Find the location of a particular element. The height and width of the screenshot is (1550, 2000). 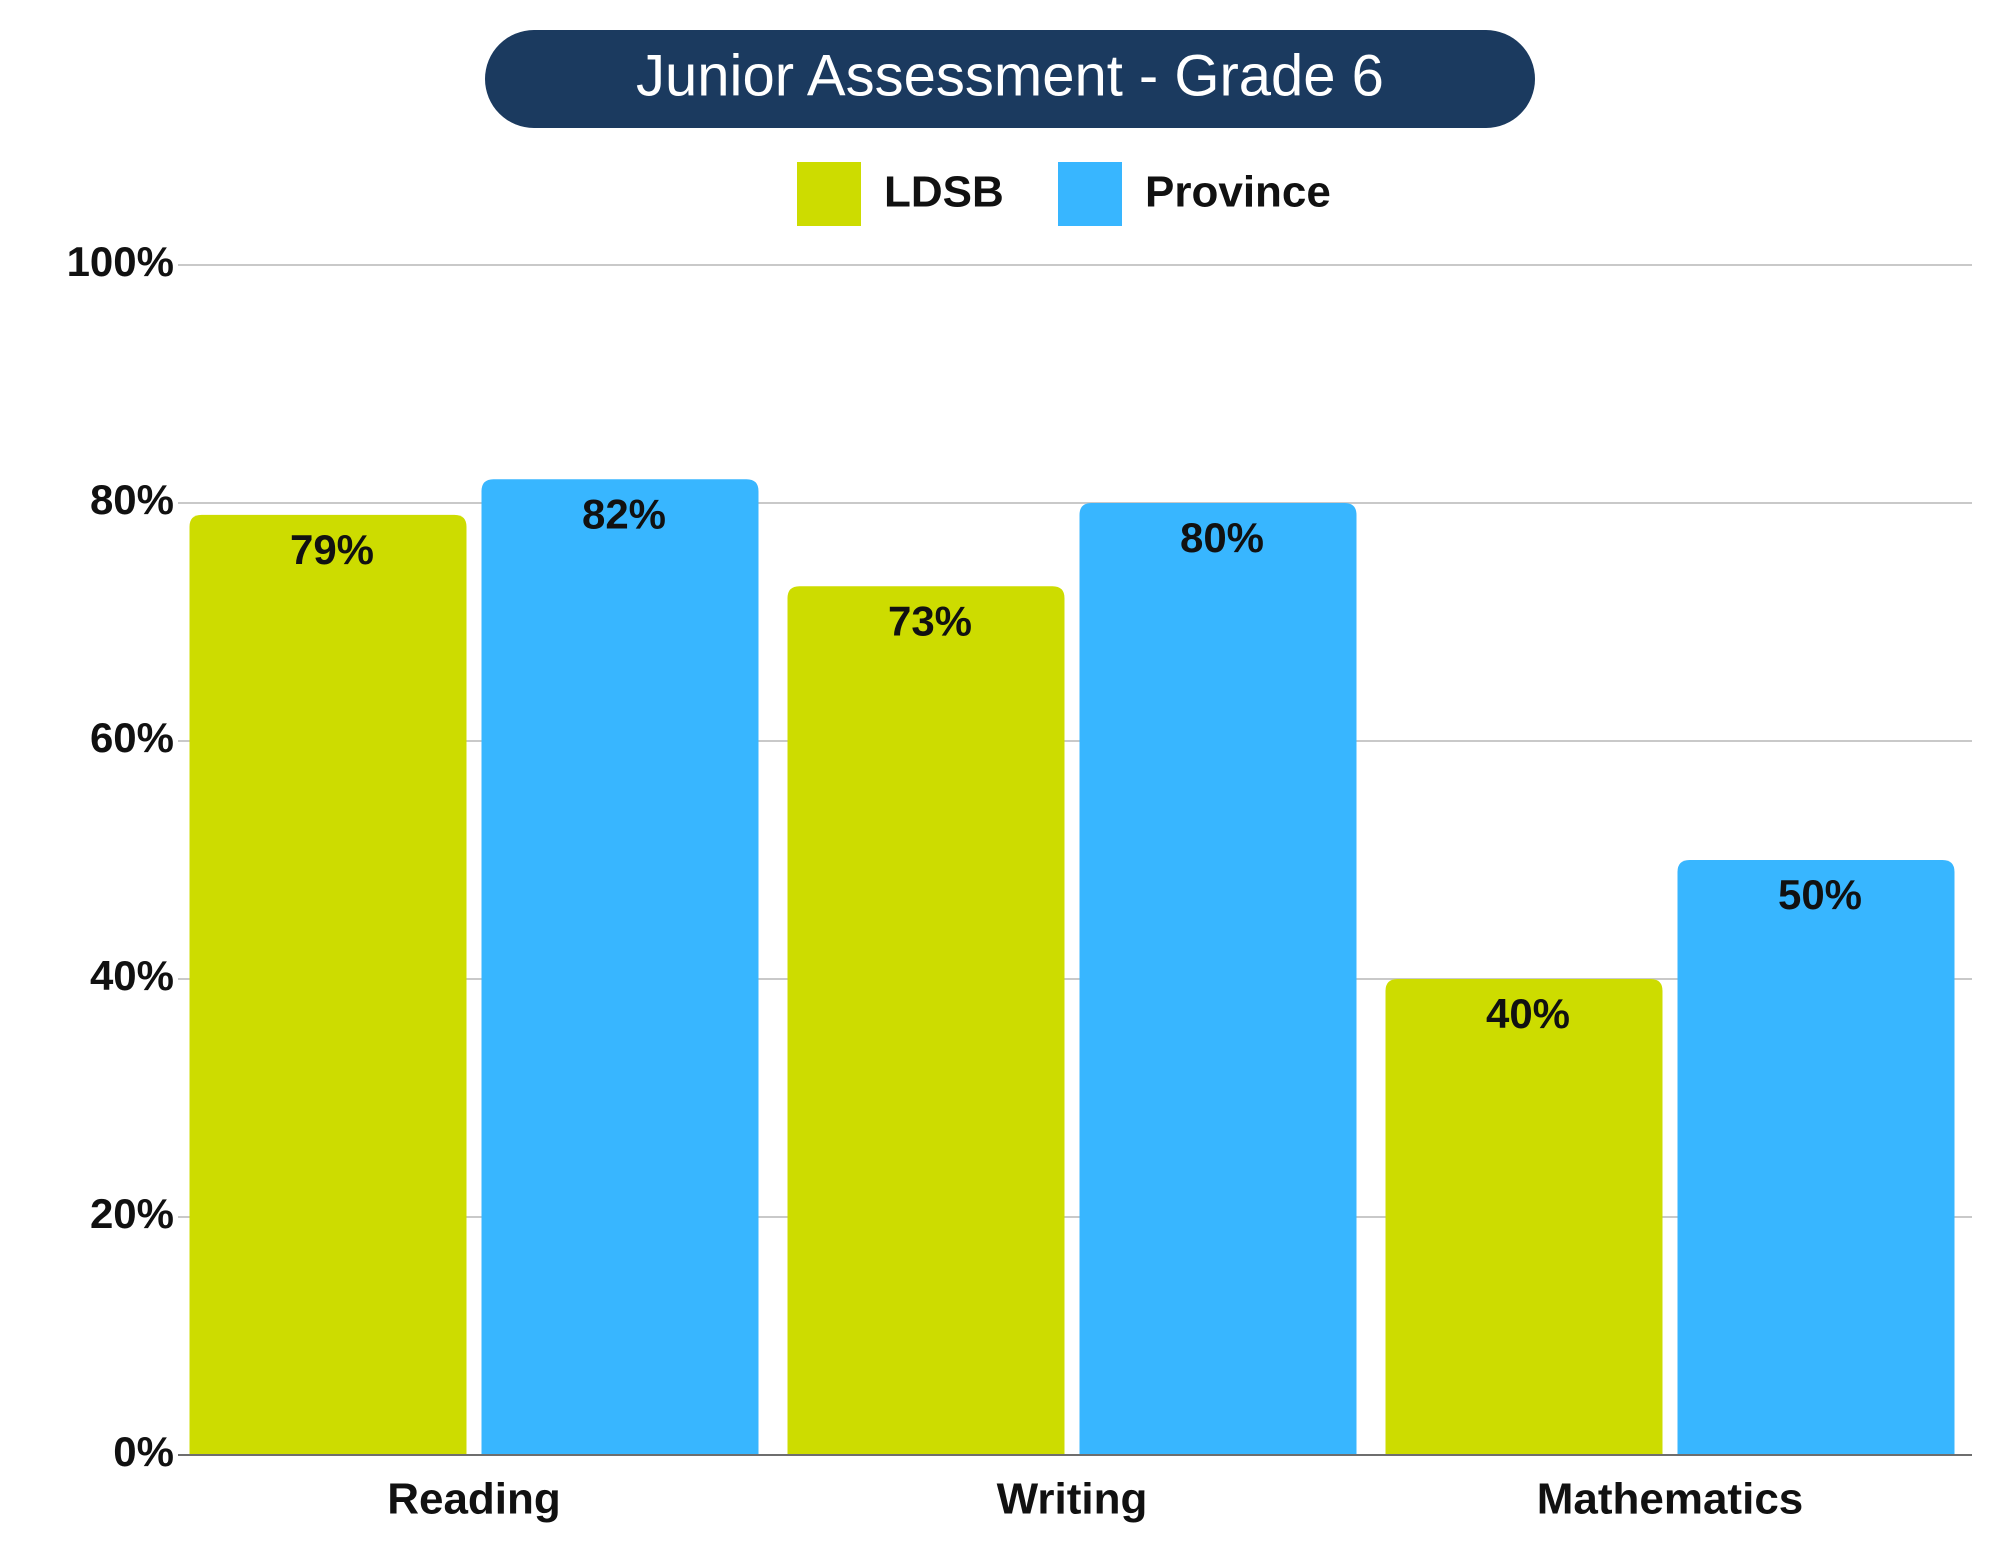

legend-swatch-ldsb is located at coordinates (829, 194).